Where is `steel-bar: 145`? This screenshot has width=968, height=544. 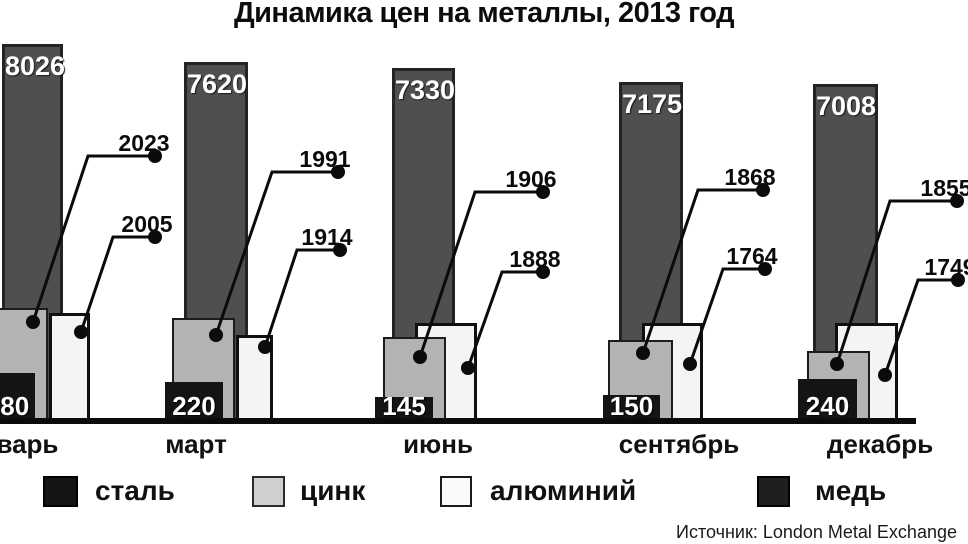
steel-bar: 145 is located at coordinates (404, 405).